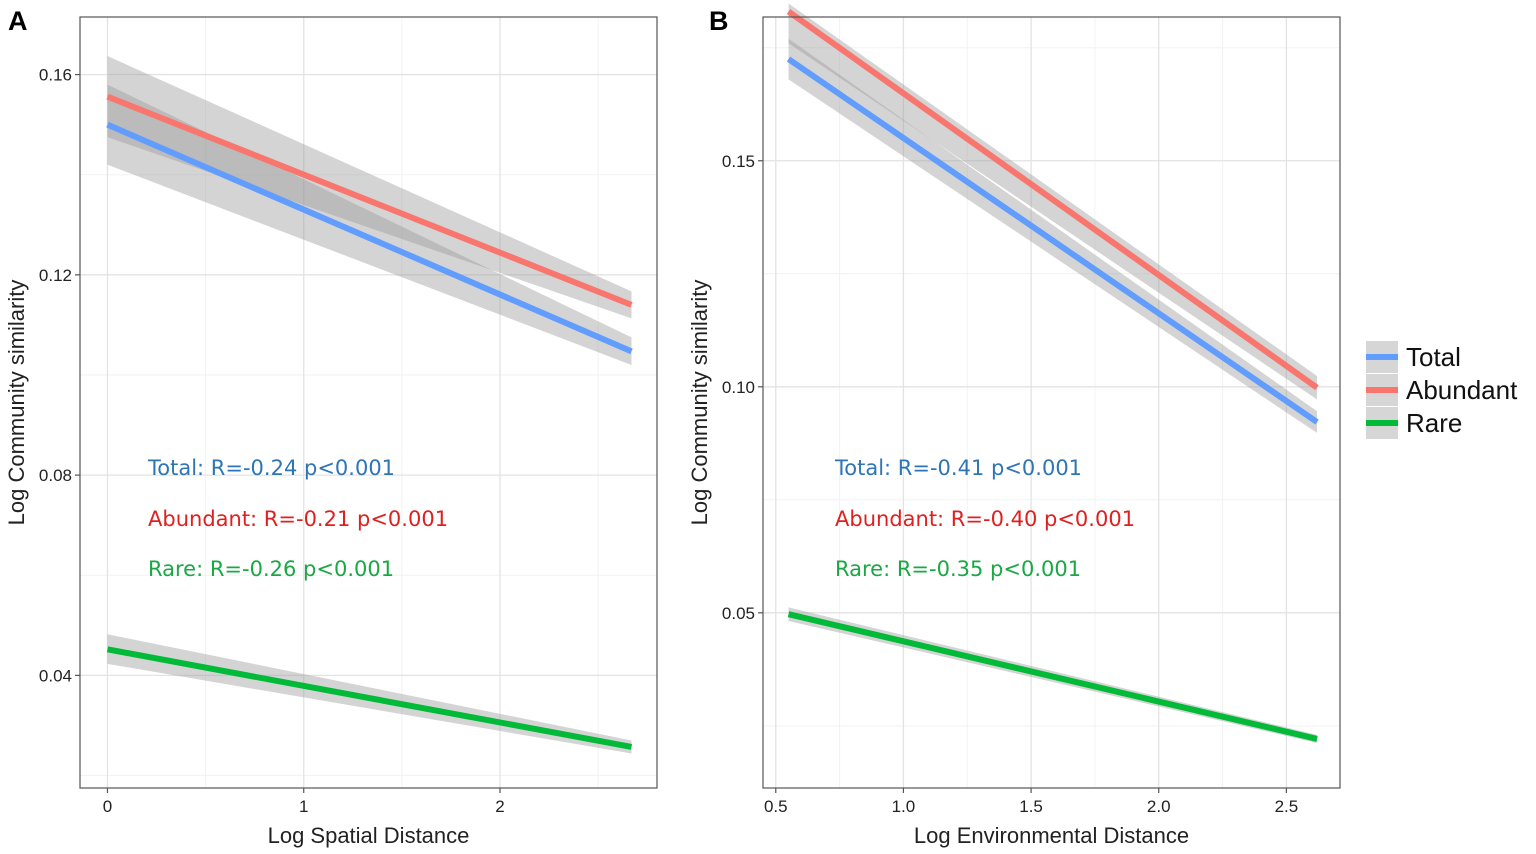 The image size is (1536, 854). Describe the element at coordinates (738, 613) in the screenshot. I see `y-tick-label: 0.05` at that location.